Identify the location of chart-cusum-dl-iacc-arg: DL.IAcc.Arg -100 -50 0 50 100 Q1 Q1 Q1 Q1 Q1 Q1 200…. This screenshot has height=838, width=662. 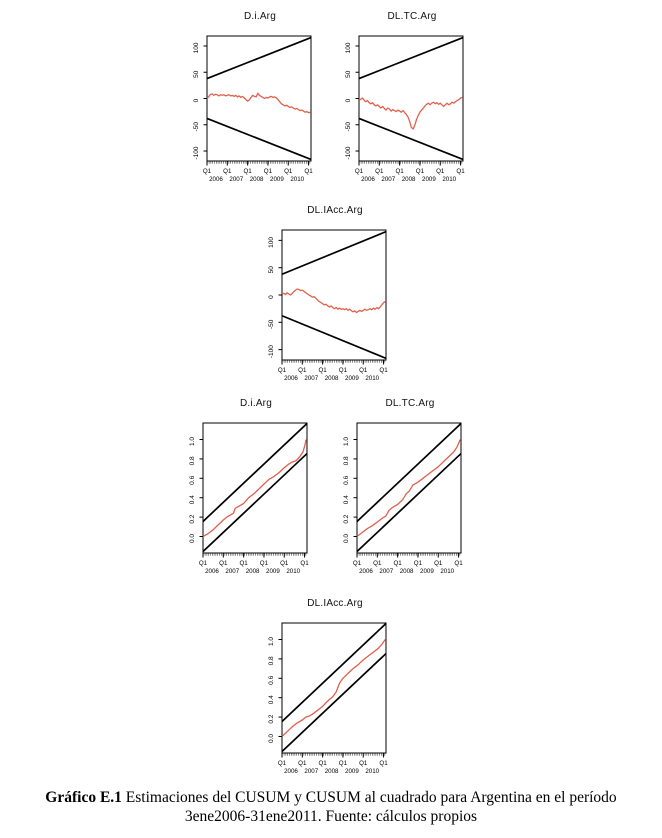
(325, 293).